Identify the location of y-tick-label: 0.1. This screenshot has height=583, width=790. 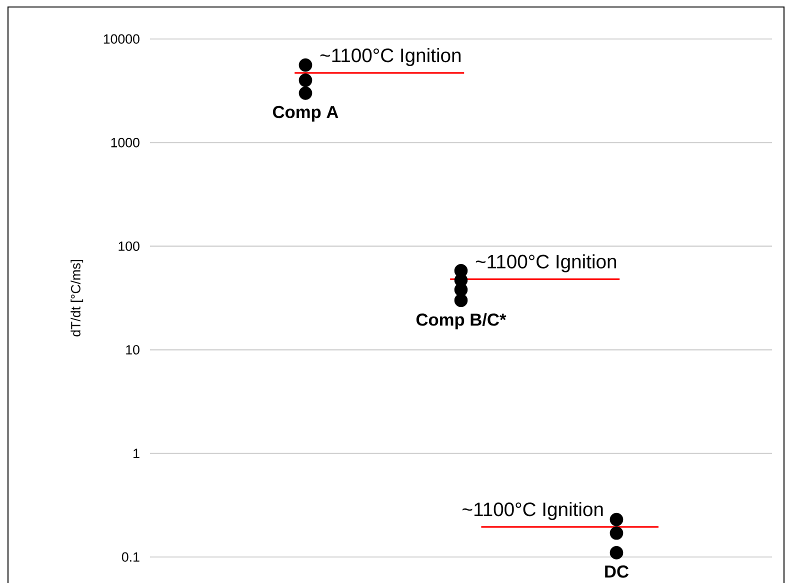
(131, 557).